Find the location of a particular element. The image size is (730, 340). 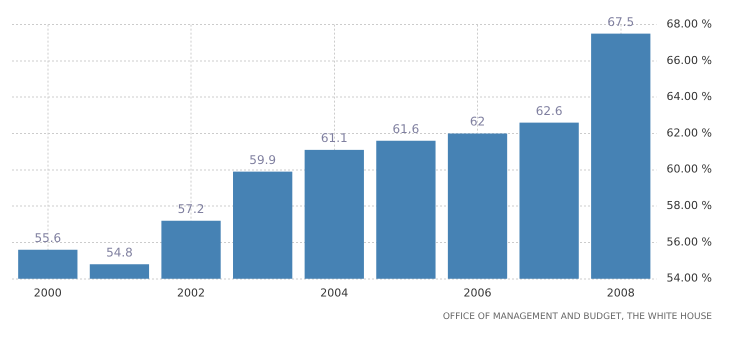

y-tick-label: 66.00 % is located at coordinates (689, 60).